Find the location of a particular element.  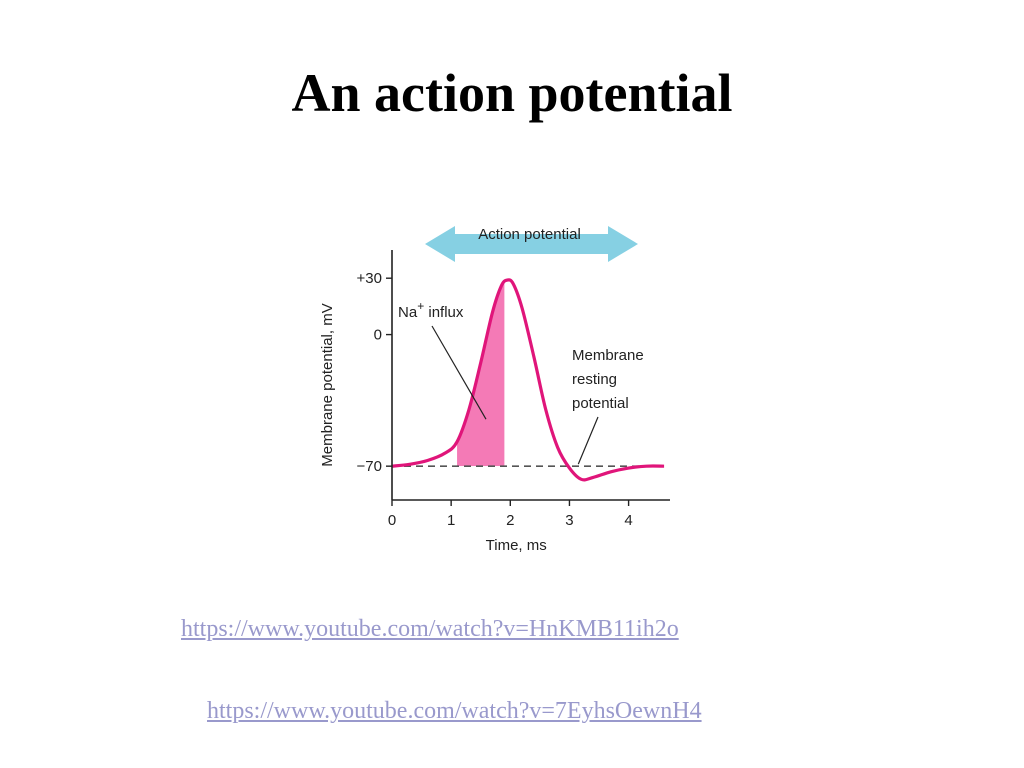

na-influx-label-main: Na is located at coordinates (408, 312).